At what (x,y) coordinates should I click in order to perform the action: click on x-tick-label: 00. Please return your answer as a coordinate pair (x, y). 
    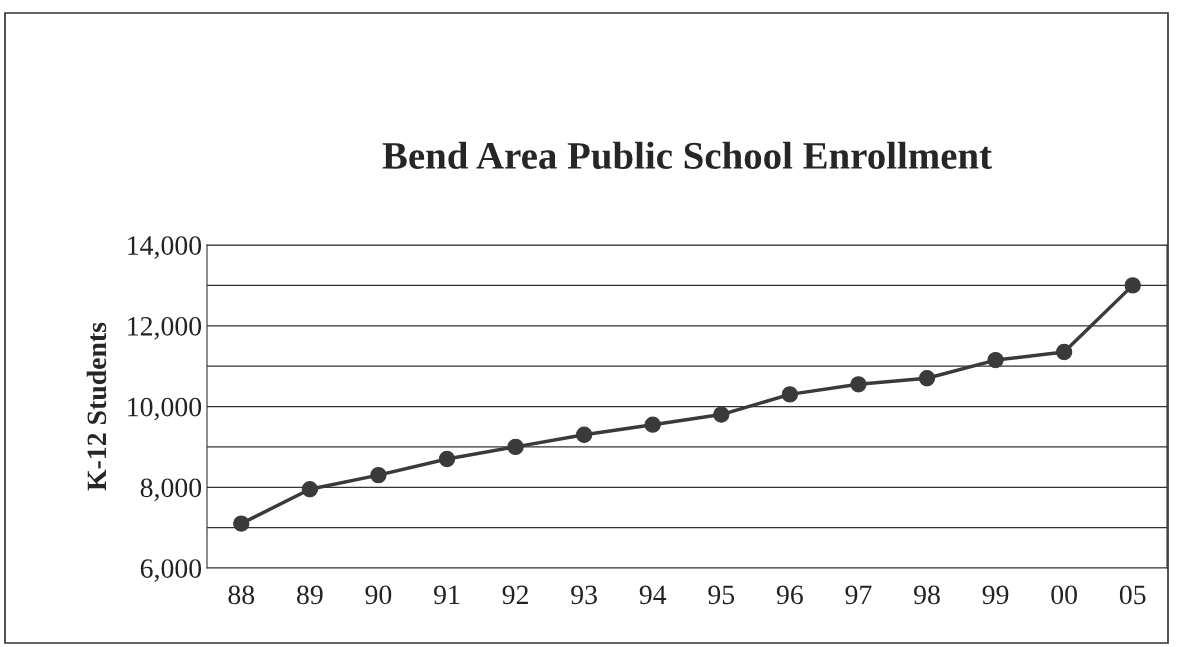
    Looking at the image, I should click on (1064, 595).